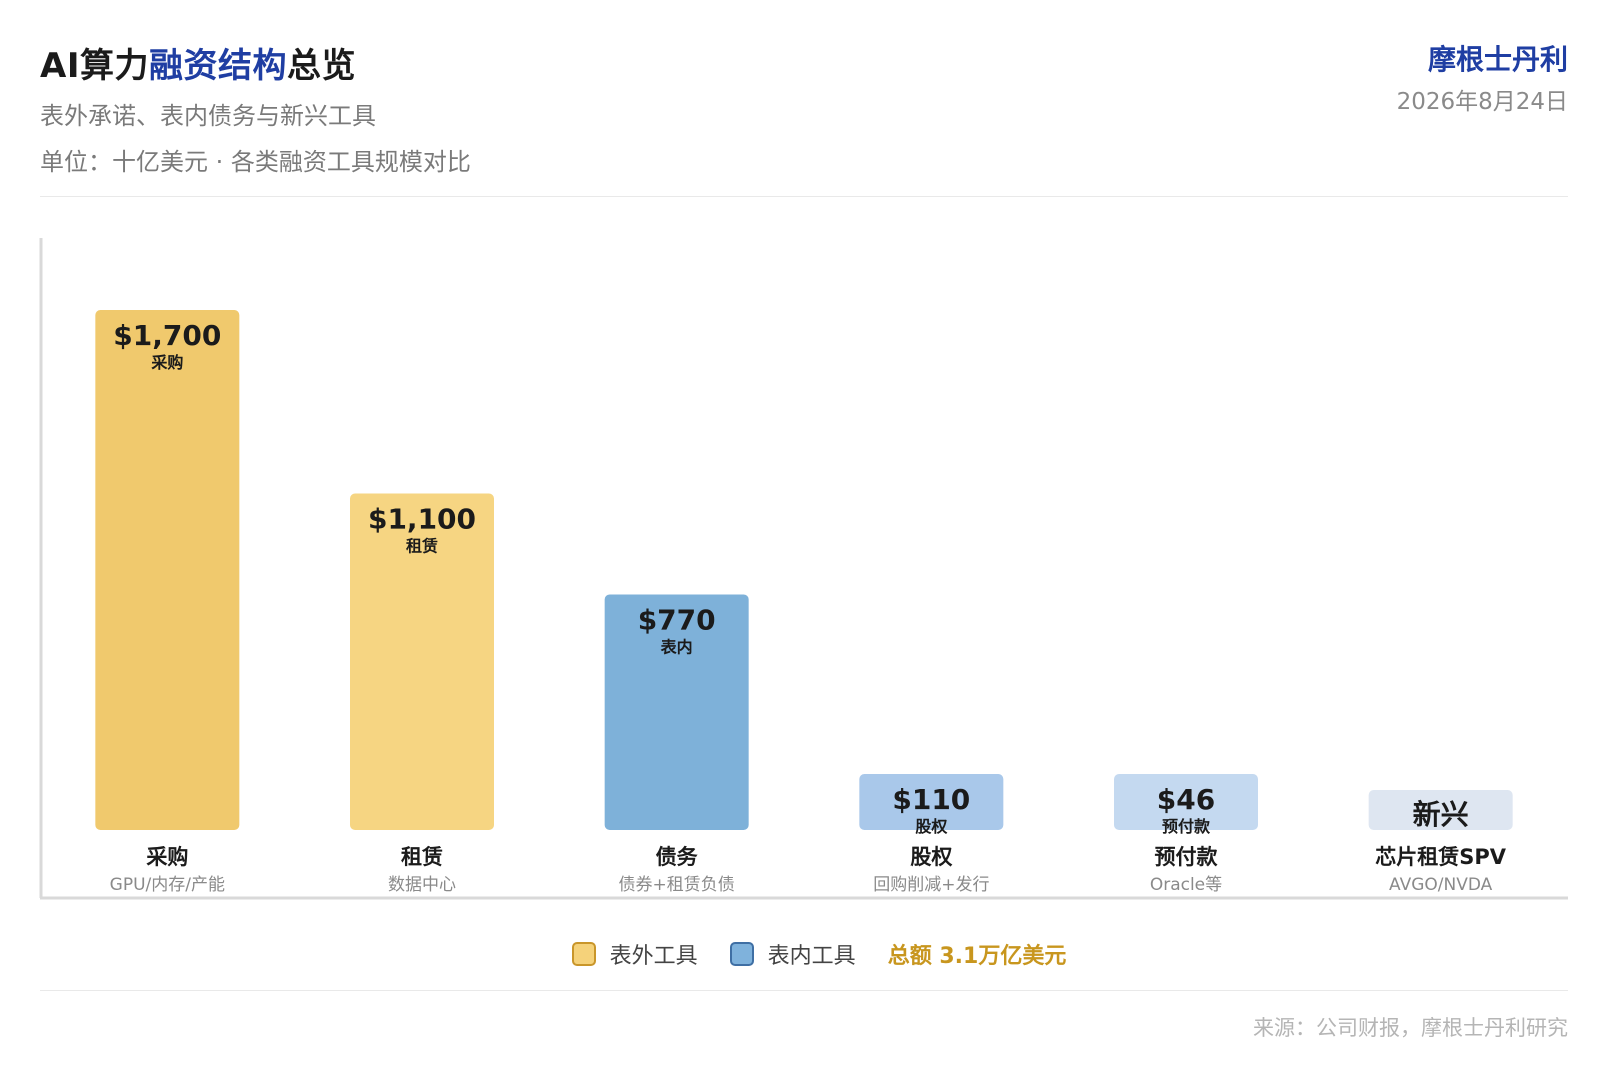  What do you see at coordinates (1410, 1028) in the screenshot?
I see `source-note: 来源：公司财报，摩根士丹利研究` at bounding box center [1410, 1028].